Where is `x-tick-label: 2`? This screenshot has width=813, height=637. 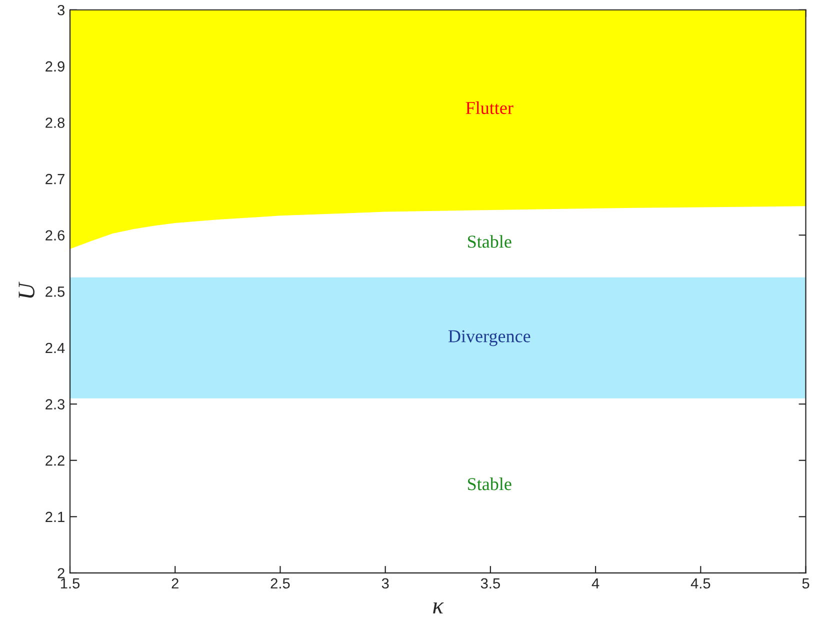 x-tick-label: 2 is located at coordinates (175, 583).